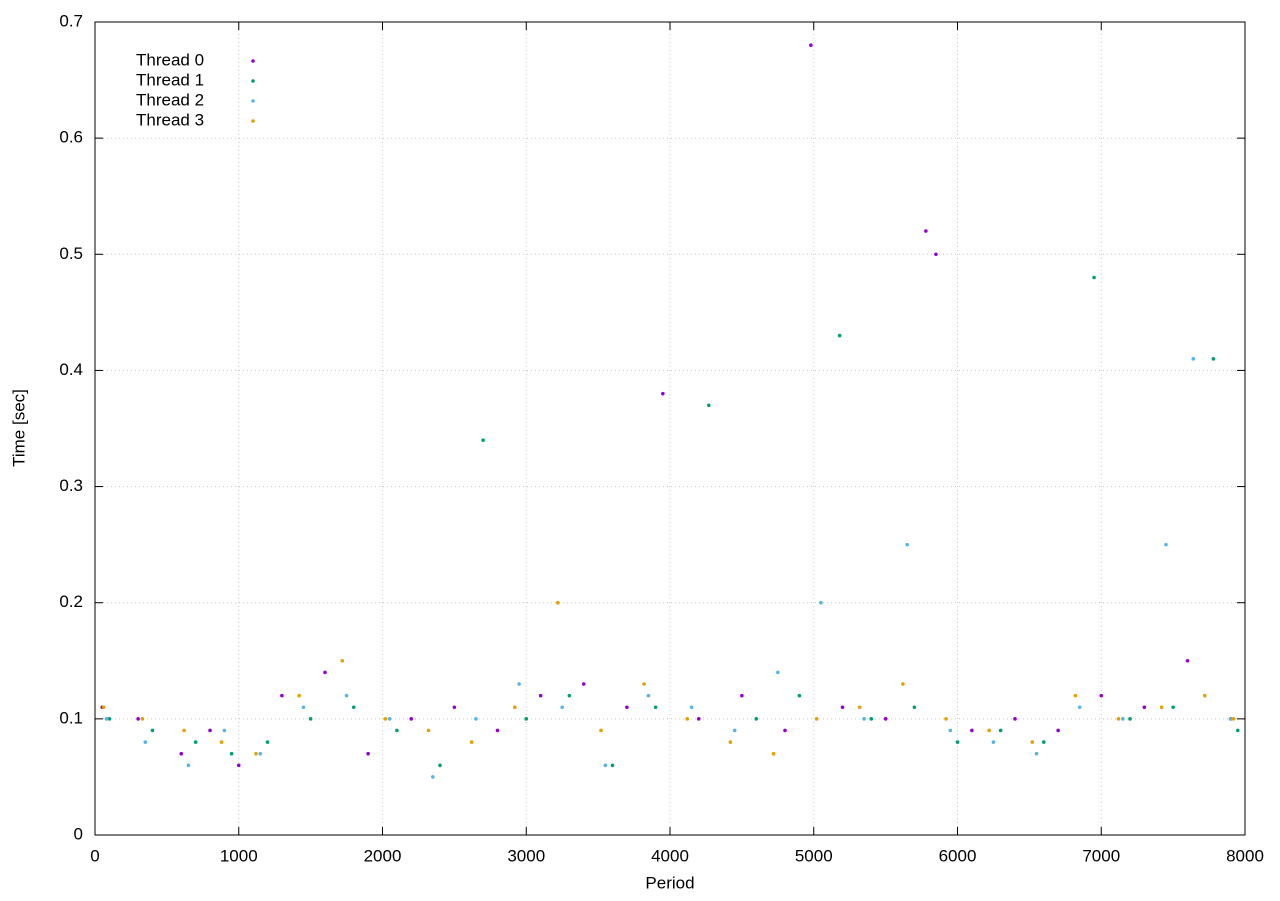 This screenshot has height=901, width=1280. Describe the element at coordinates (71, 137) in the screenshot. I see `y-tick-label: 0.6` at that location.